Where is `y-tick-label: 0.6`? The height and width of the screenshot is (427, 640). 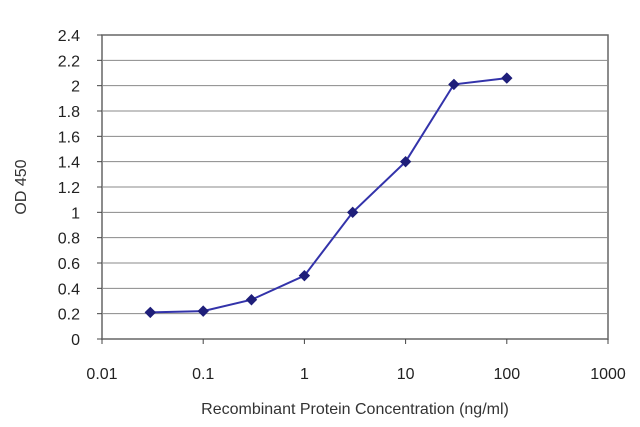 y-tick-label: 0.6 is located at coordinates (69, 264).